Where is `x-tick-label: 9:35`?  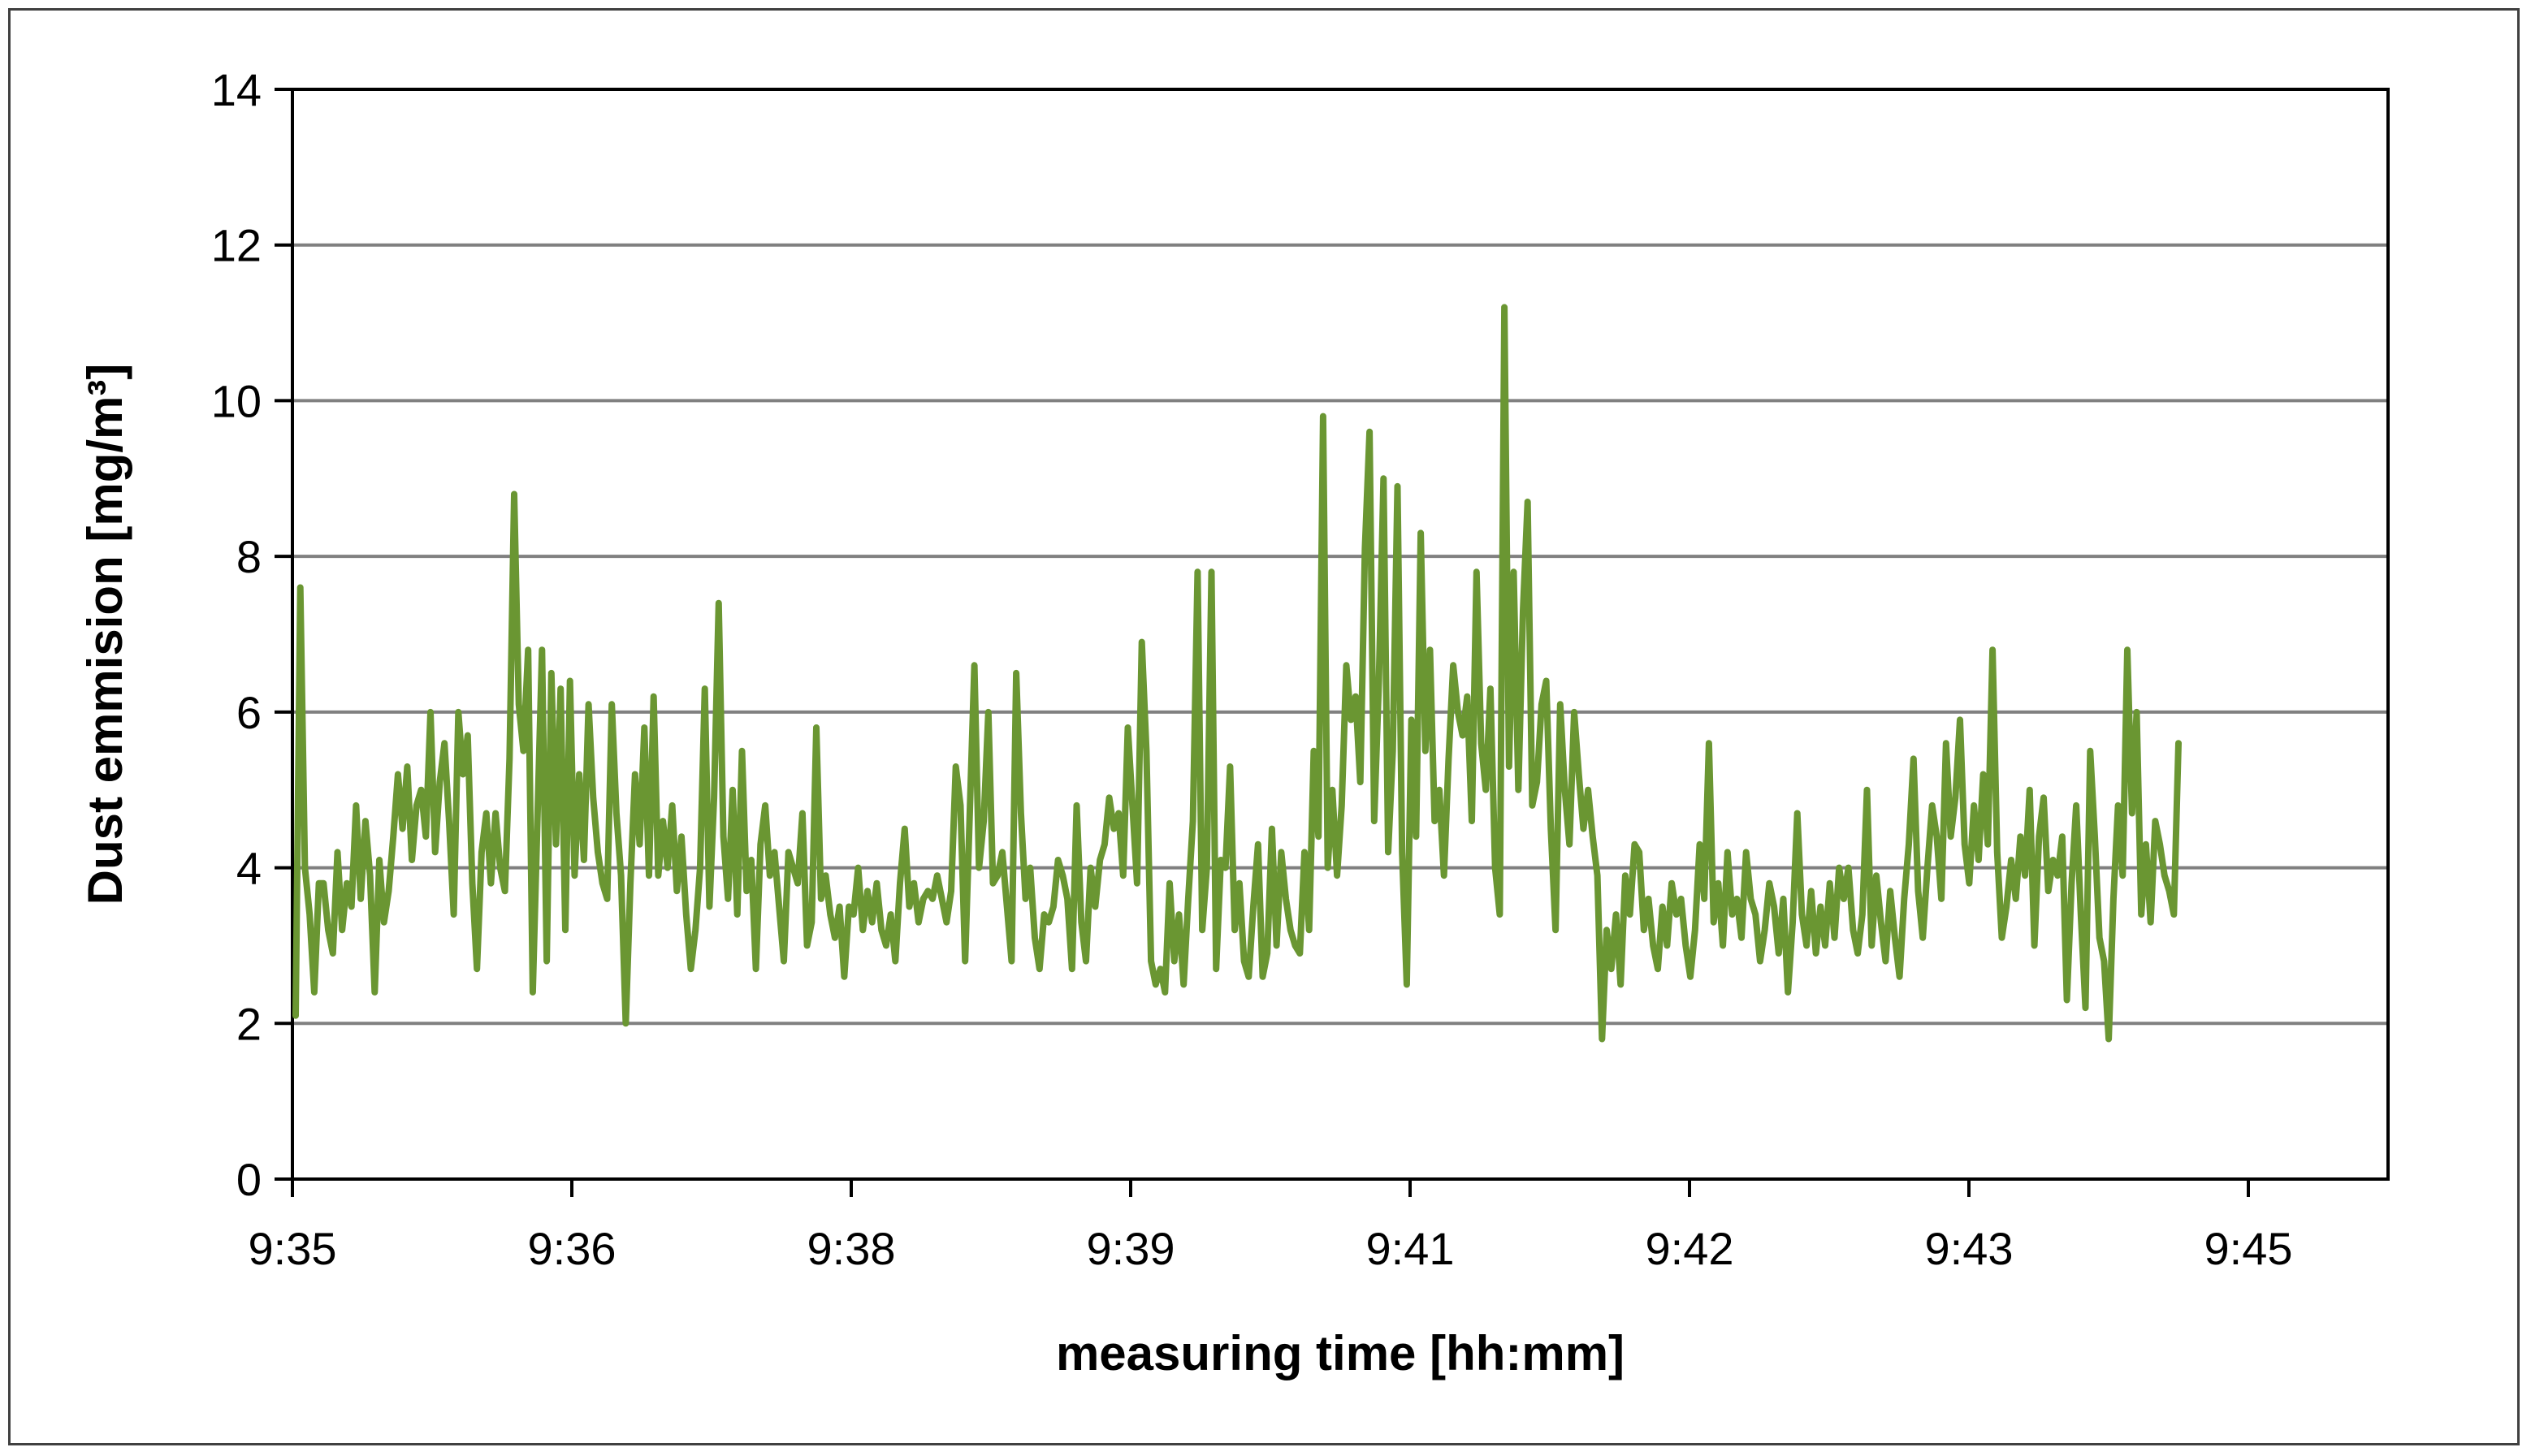 x-tick-label: 9:35 is located at coordinates (293, 1248).